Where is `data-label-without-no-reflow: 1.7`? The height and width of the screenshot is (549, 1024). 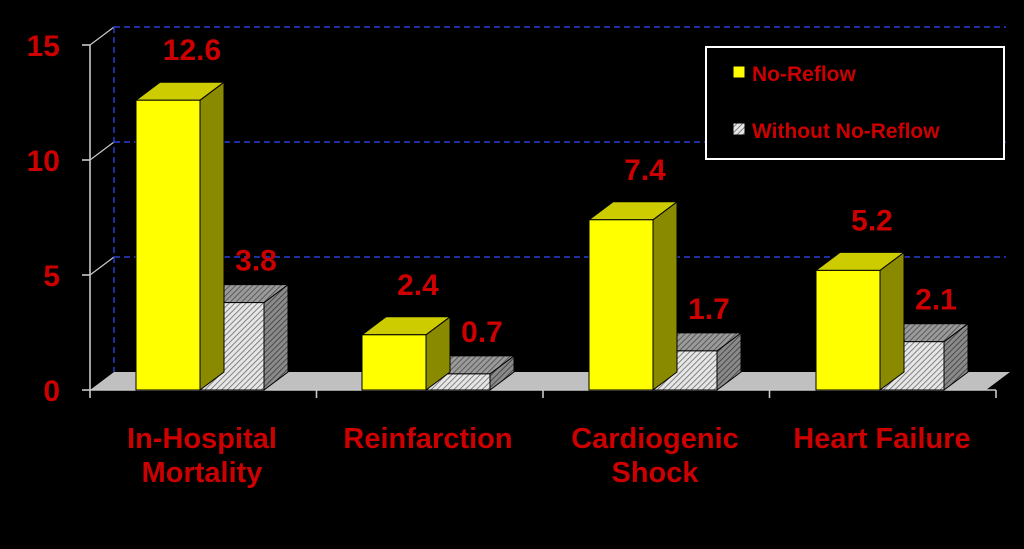
data-label-without-no-reflow: 1.7 is located at coordinates (709, 309).